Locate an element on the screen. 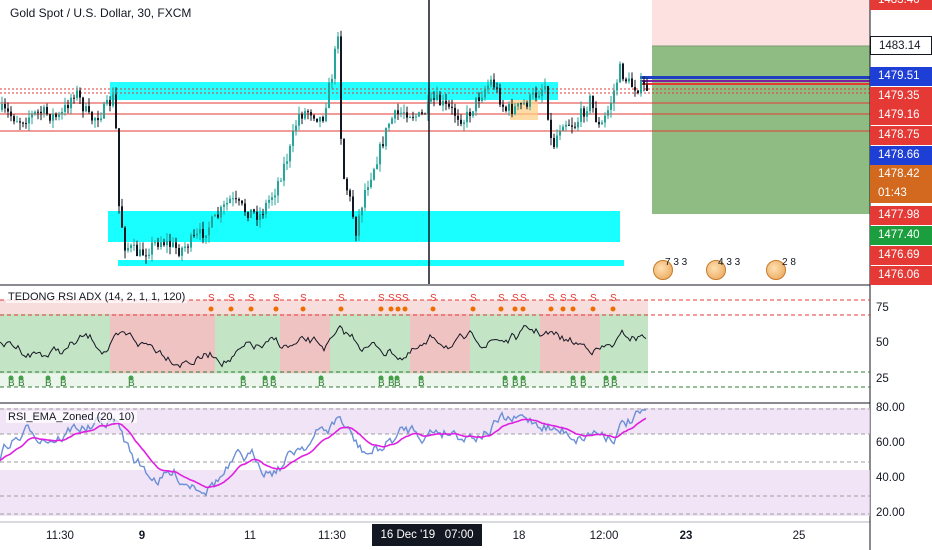  price-label-1476-06: 1476.06 is located at coordinates (901, 275).